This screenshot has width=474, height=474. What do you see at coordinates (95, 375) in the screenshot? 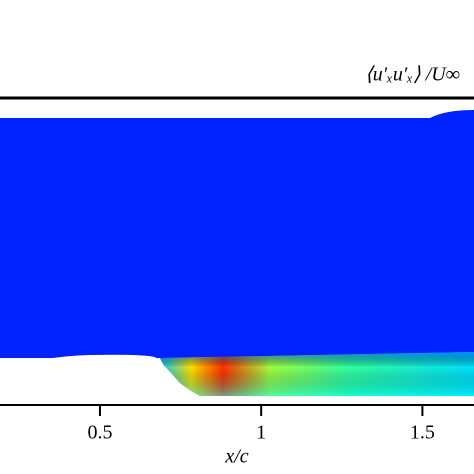
I see `airfoil` at bounding box center [95, 375].